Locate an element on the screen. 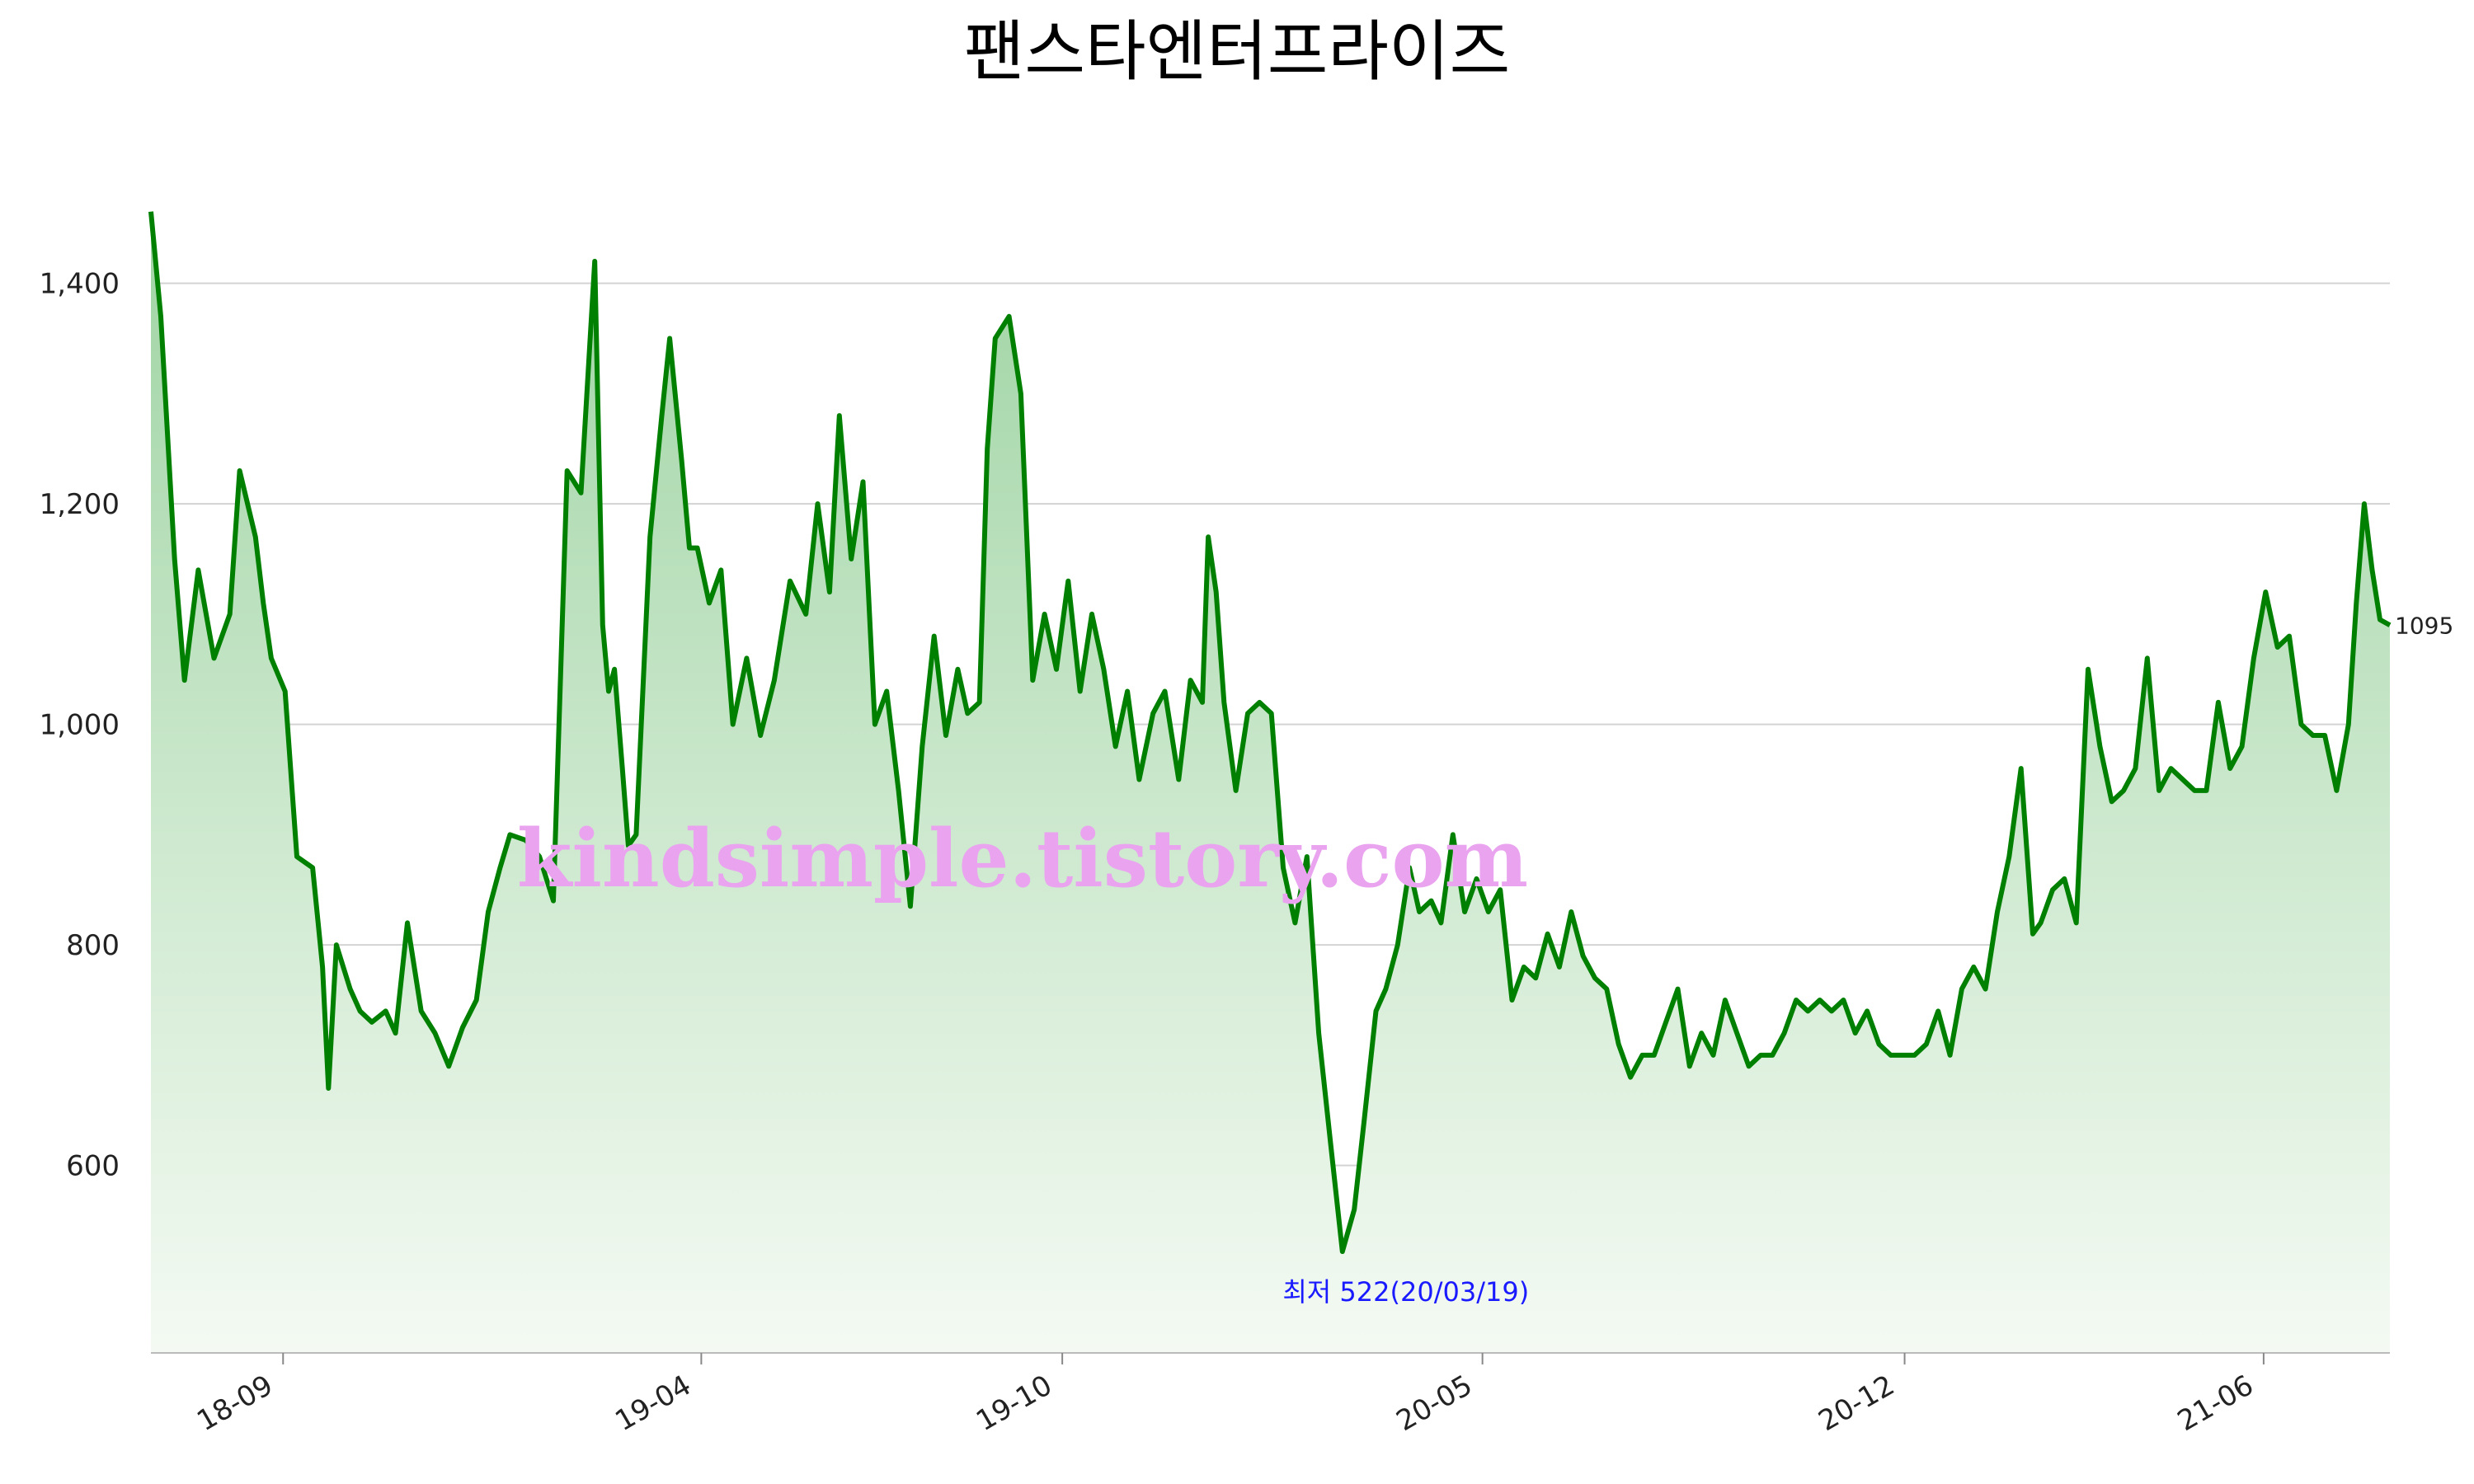 This screenshot has width=2474, height=1484. y-tick-label: 1,000 is located at coordinates (80, 725).